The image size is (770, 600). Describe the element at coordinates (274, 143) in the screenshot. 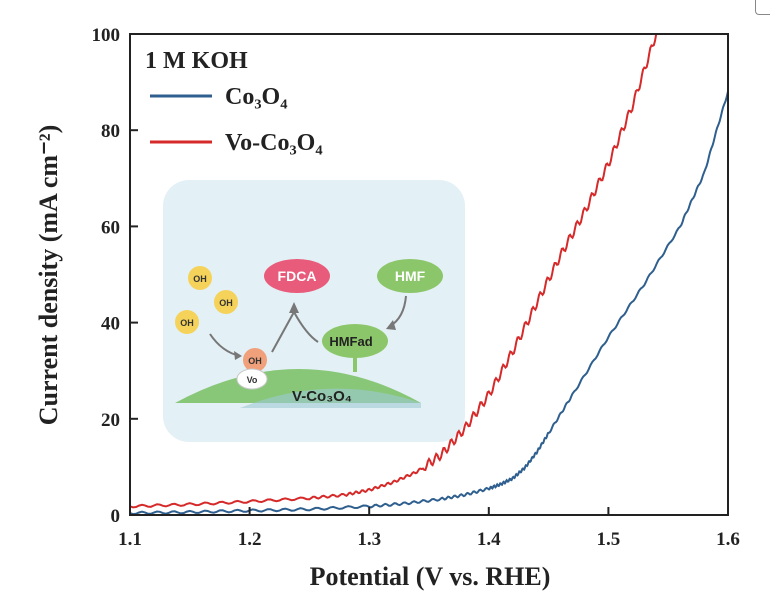

I see `legend-label-vo-co3o4: Vo-Co₃O₄` at that location.